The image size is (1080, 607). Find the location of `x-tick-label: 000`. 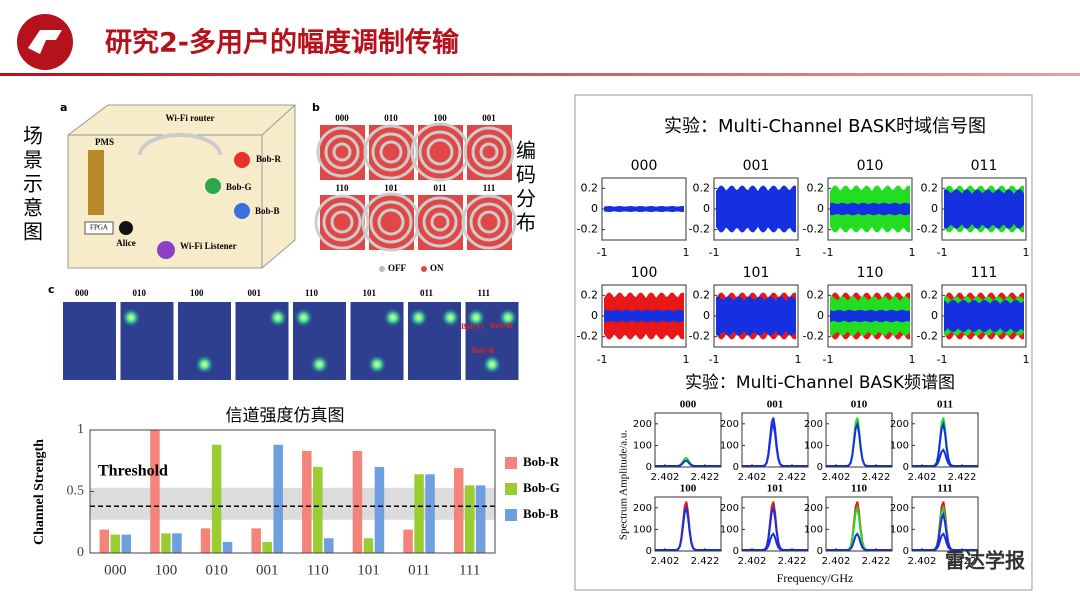

x-tick-label: 000 is located at coordinates (115, 570).